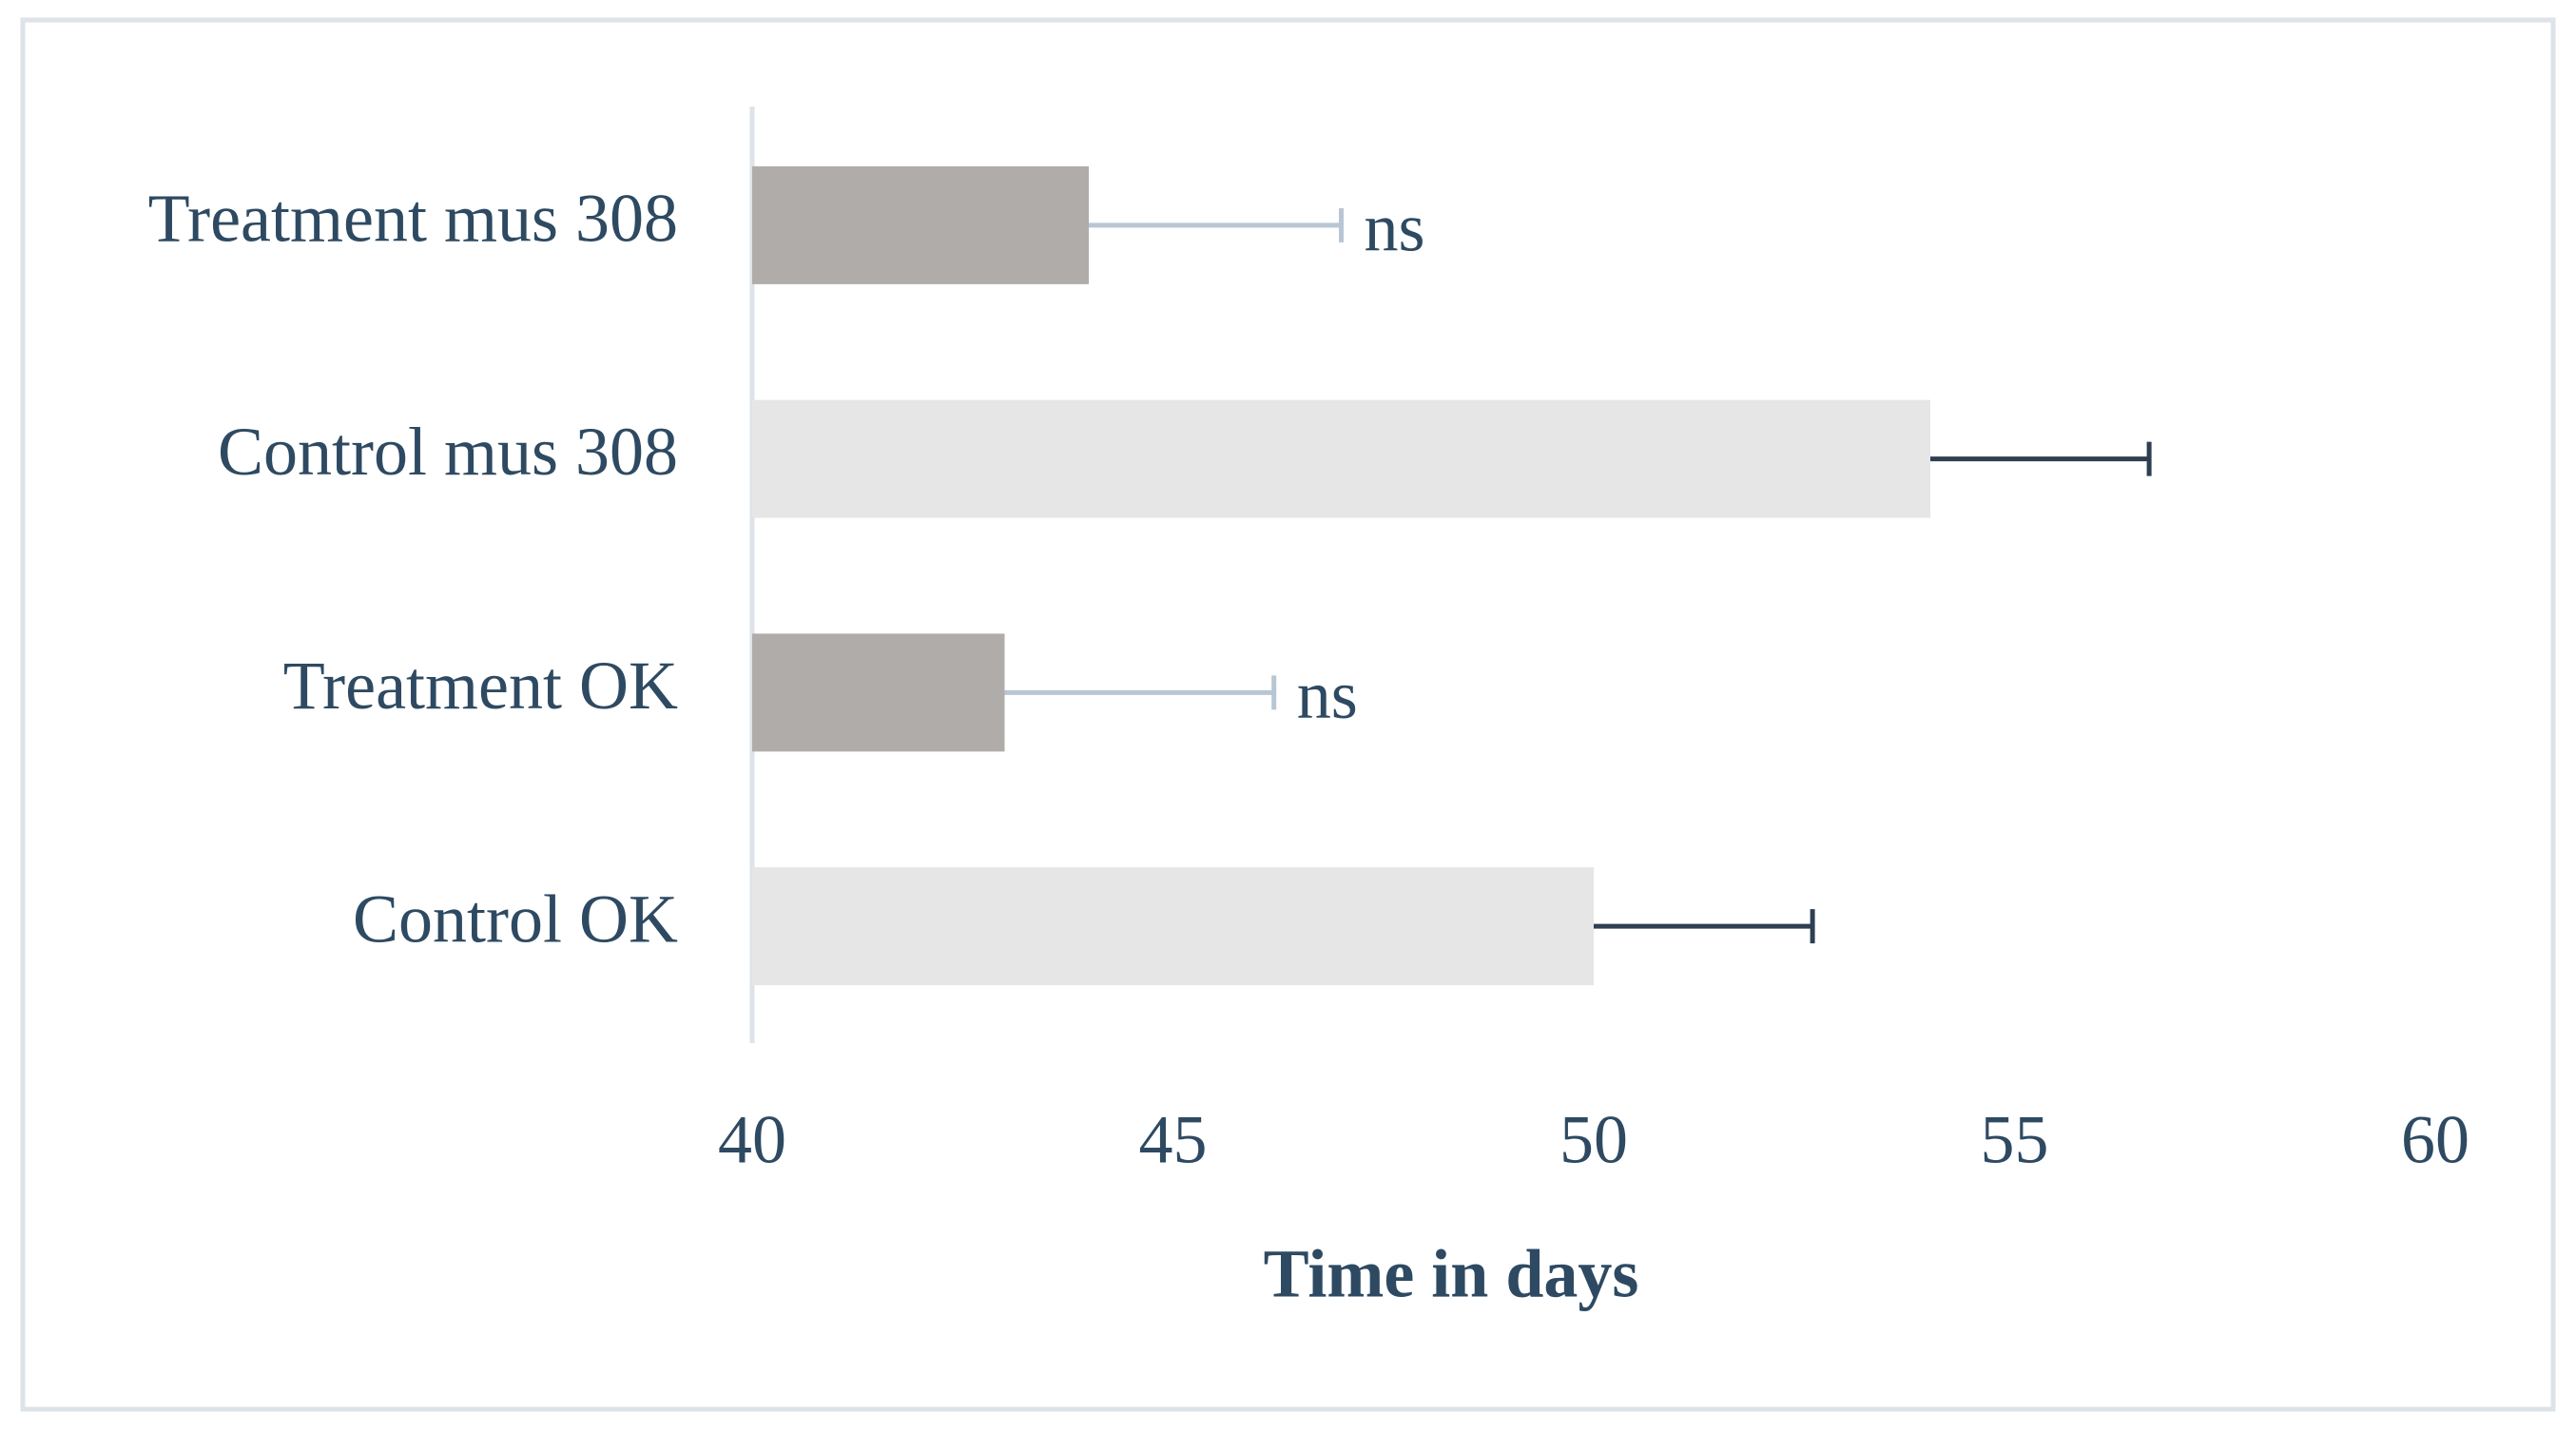 The width and height of the screenshot is (2576, 1432). I want to click on x-tick-label: 50, so click(1593, 1140).